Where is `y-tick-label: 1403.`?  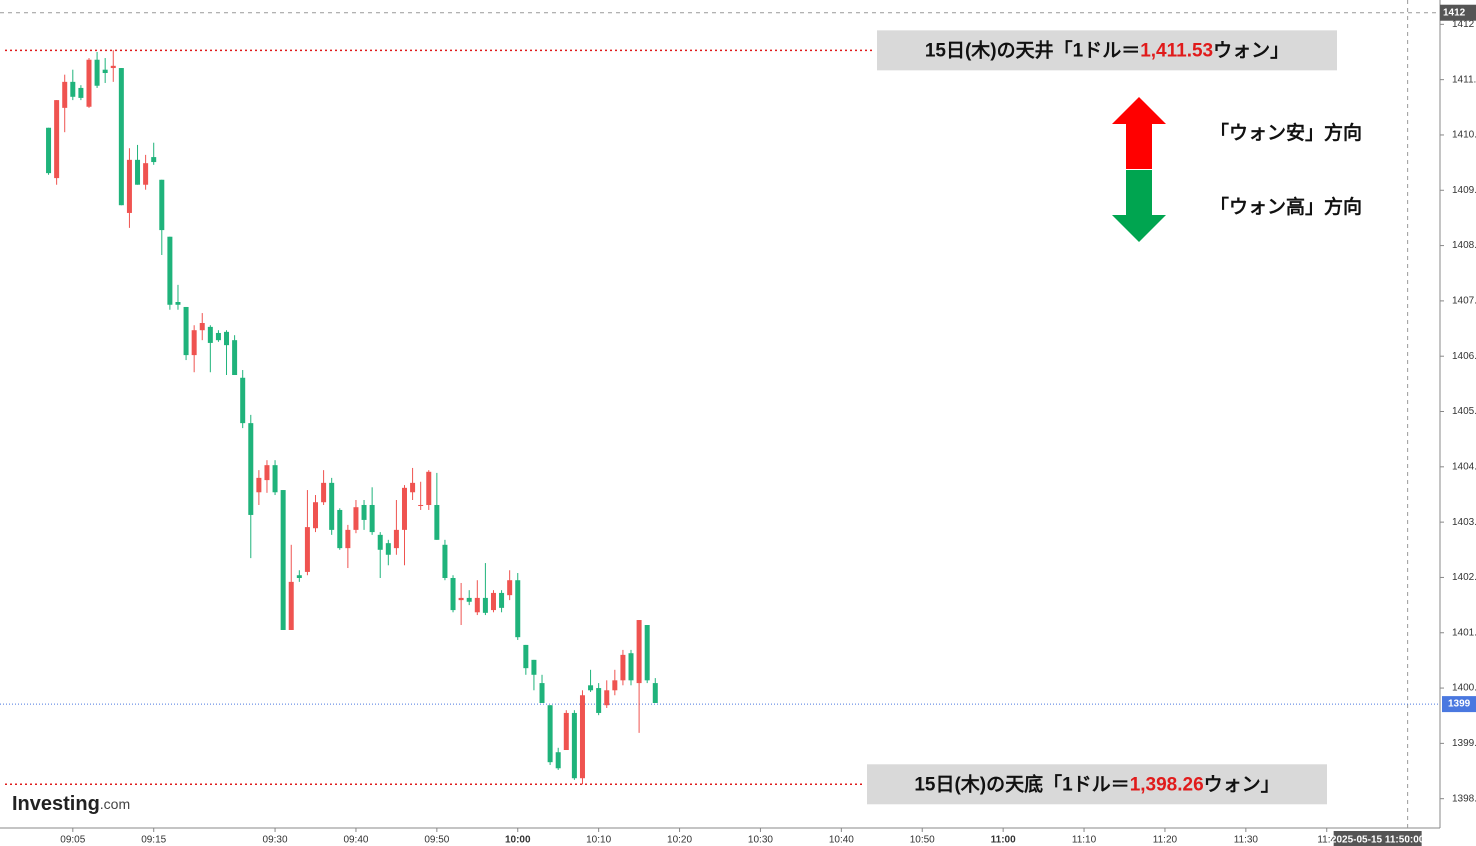
y-tick-label: 1403. is located at coordinates (1464, 522).